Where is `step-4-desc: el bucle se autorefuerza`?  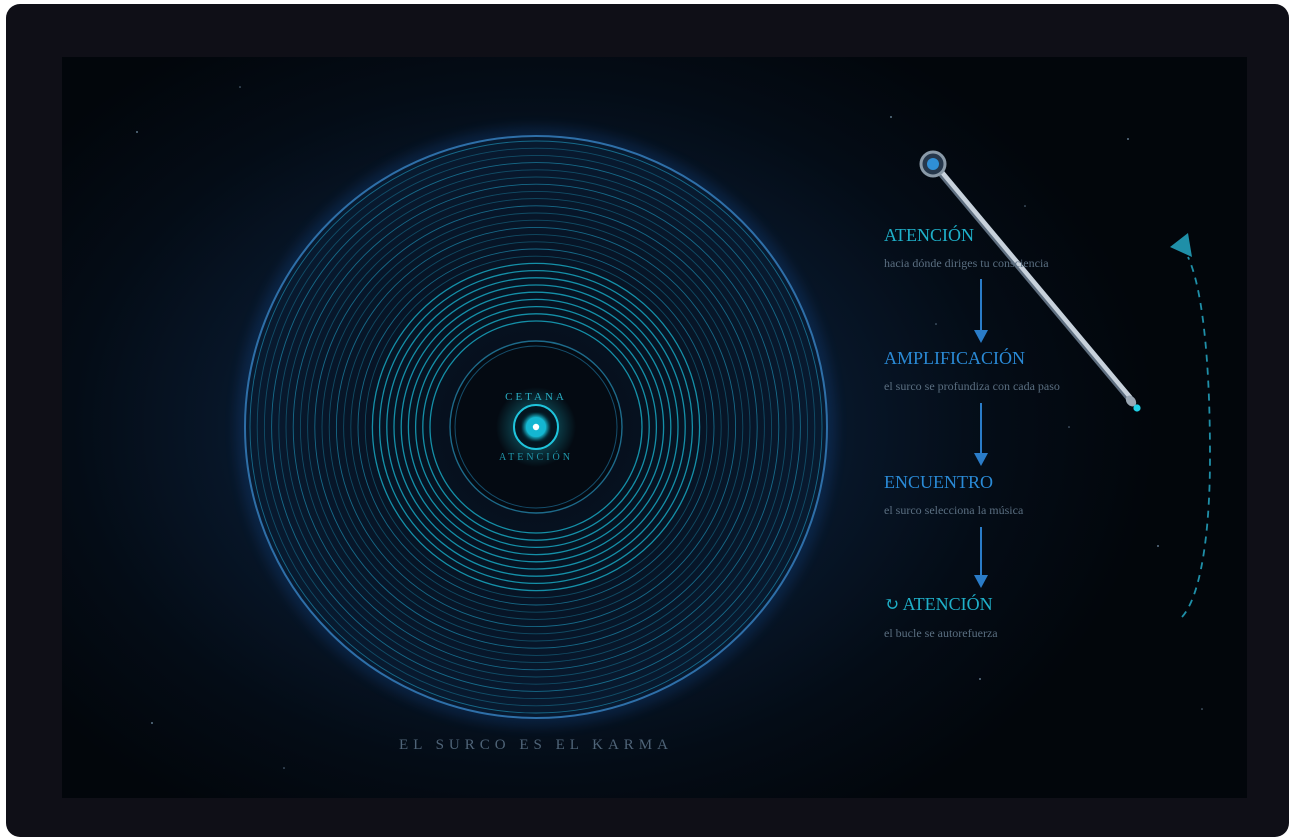 step-4-desc: el bucle se autorefuerza is located at coordinates (941, 633).